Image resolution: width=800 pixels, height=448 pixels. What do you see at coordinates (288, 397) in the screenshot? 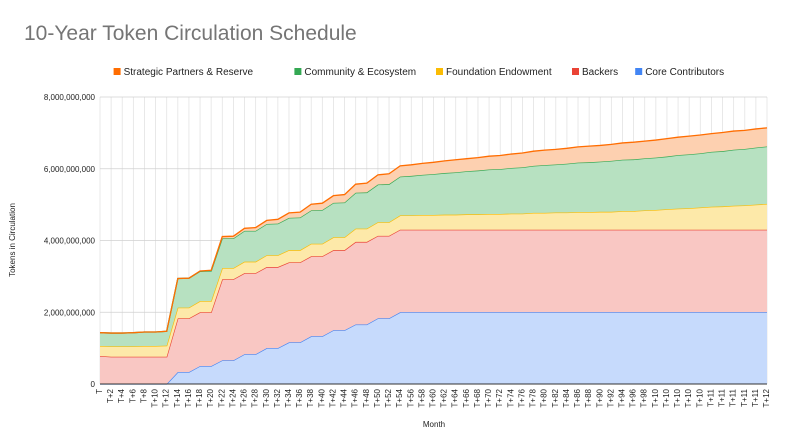
I see `x-tick-label: T+34` at bounding box center [288, 397].